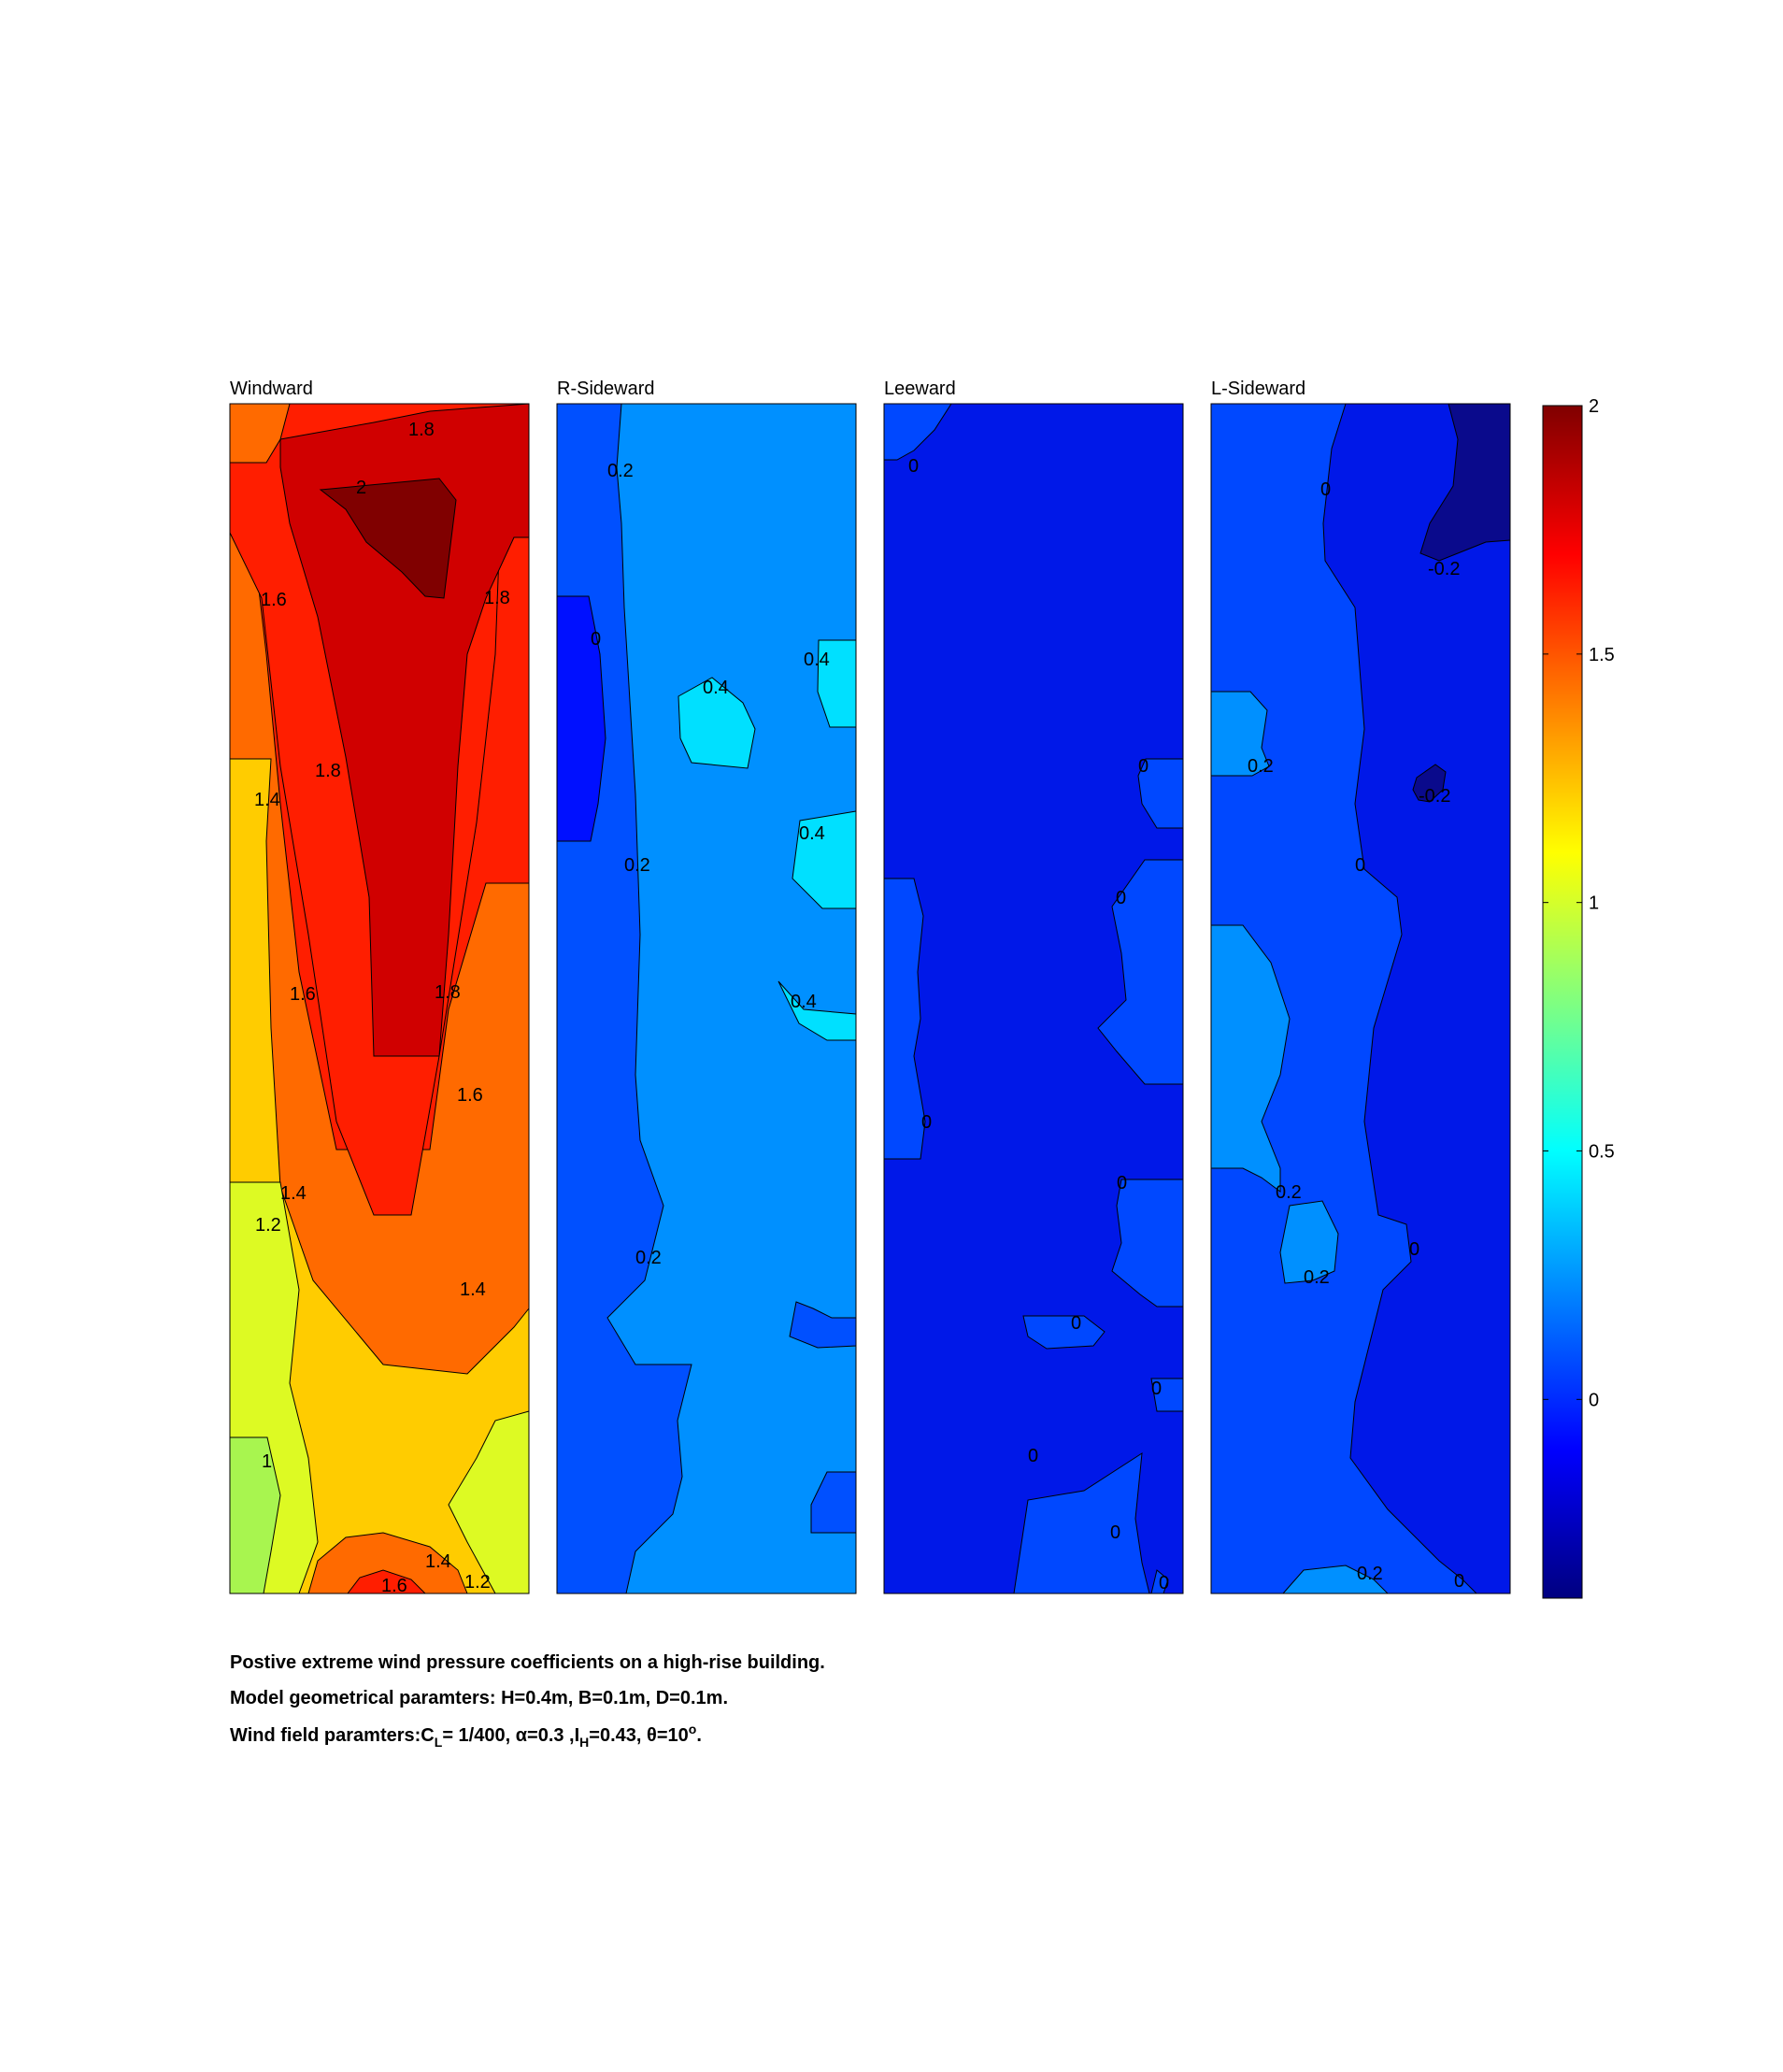 This screenshot has height=2072, width=1783. I want to click on windward-frame, so click(379, 998).